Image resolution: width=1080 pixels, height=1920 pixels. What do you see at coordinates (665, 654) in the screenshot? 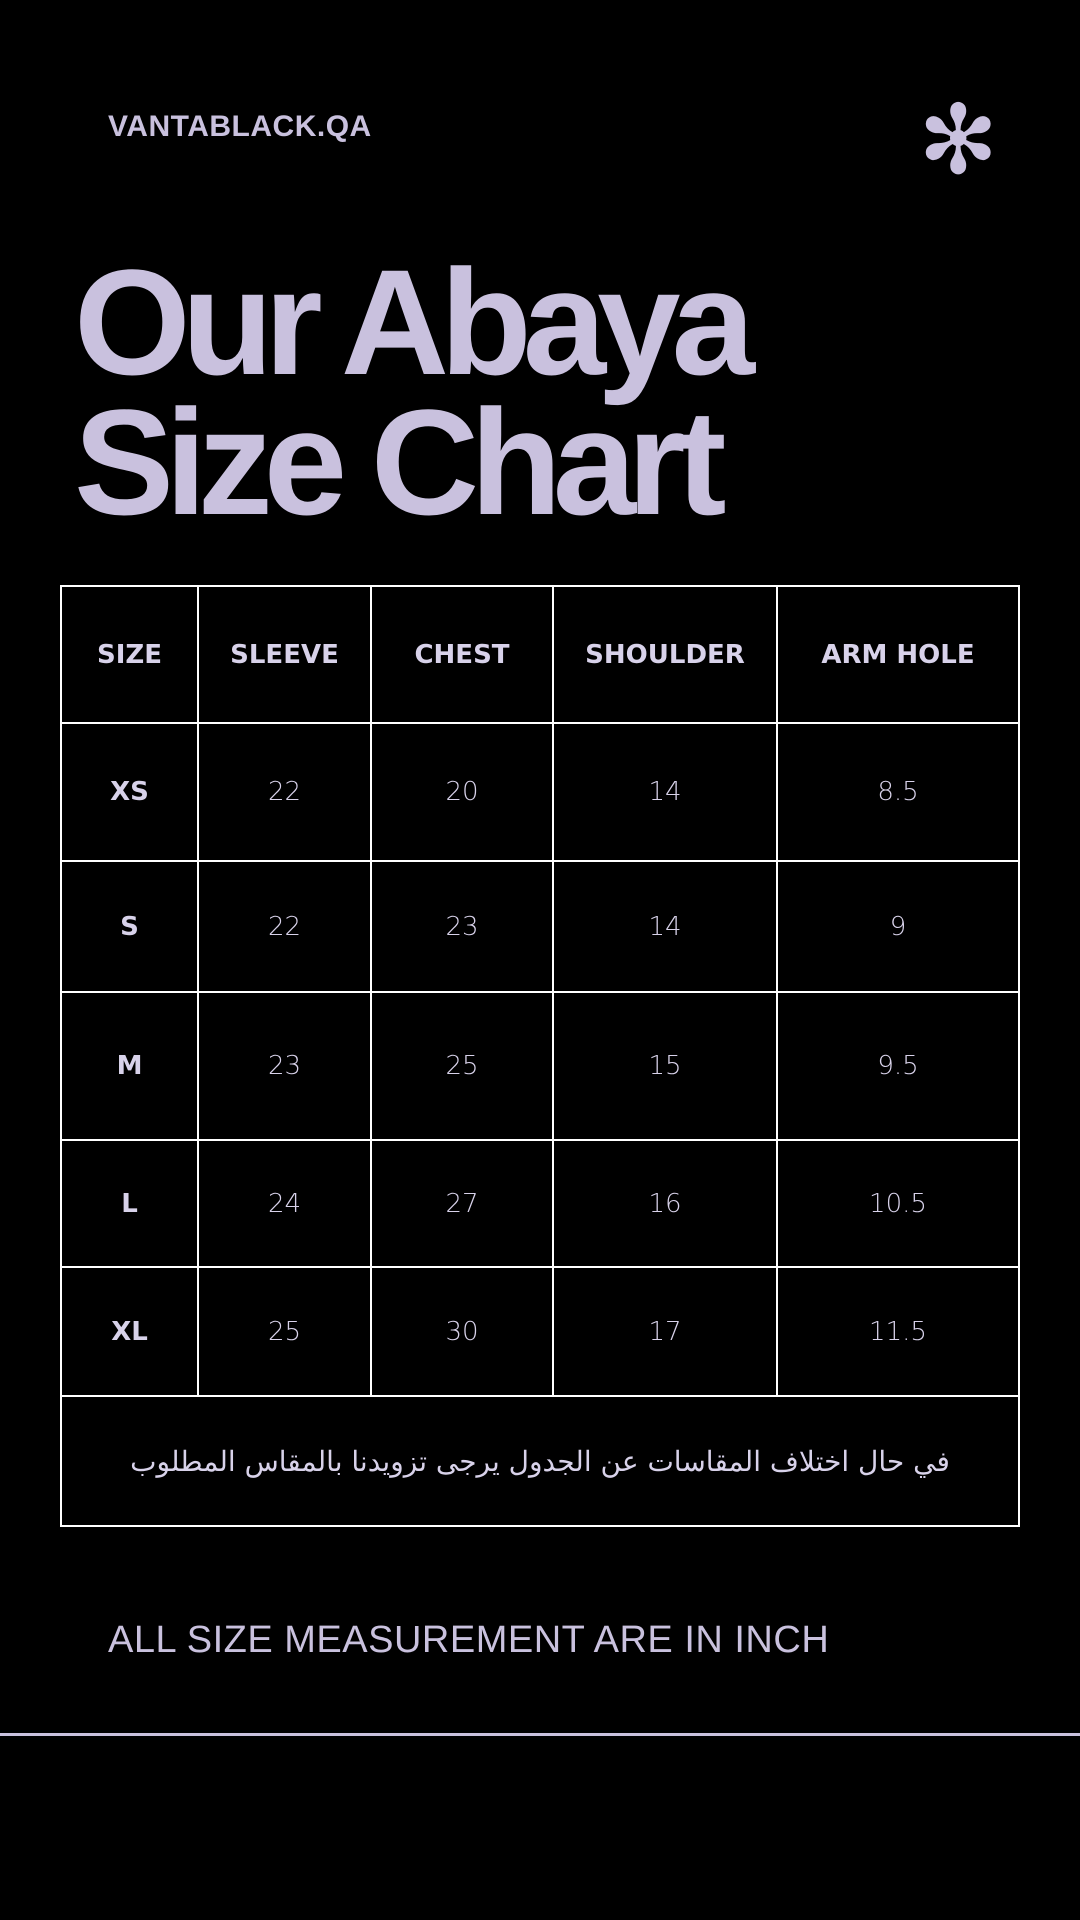
I see `header-shoulder: SHOULDER` at bounding box center [665, 654].